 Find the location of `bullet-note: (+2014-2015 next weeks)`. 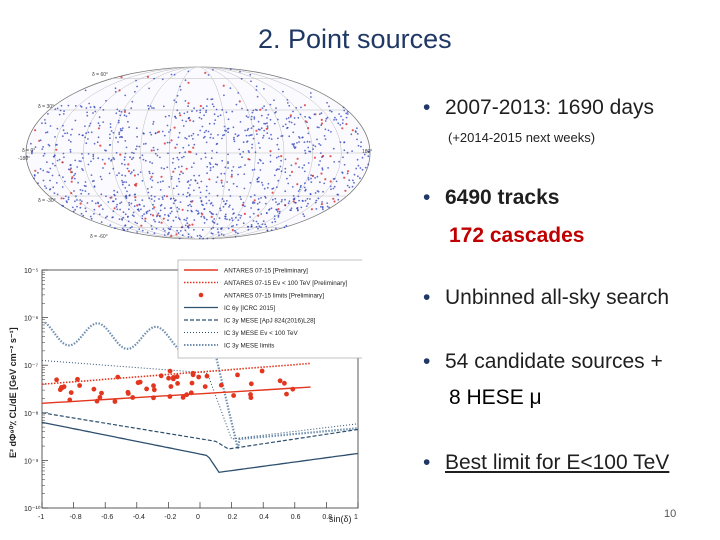

bullet-note: (+2014-2015 next weeks) is located at coordinates (522, 137).